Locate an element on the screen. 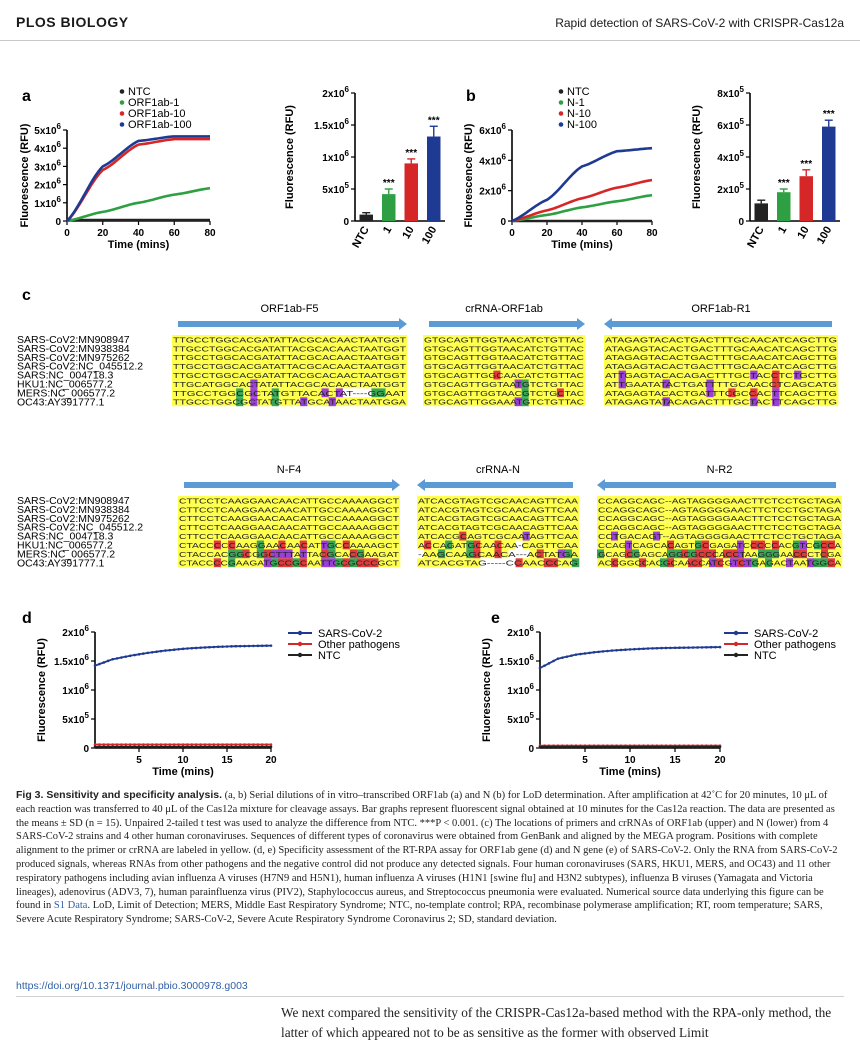 Image resolution: width=860 pixels, height=1055 pixels. legend-marker is located at coordinates (561, 124).